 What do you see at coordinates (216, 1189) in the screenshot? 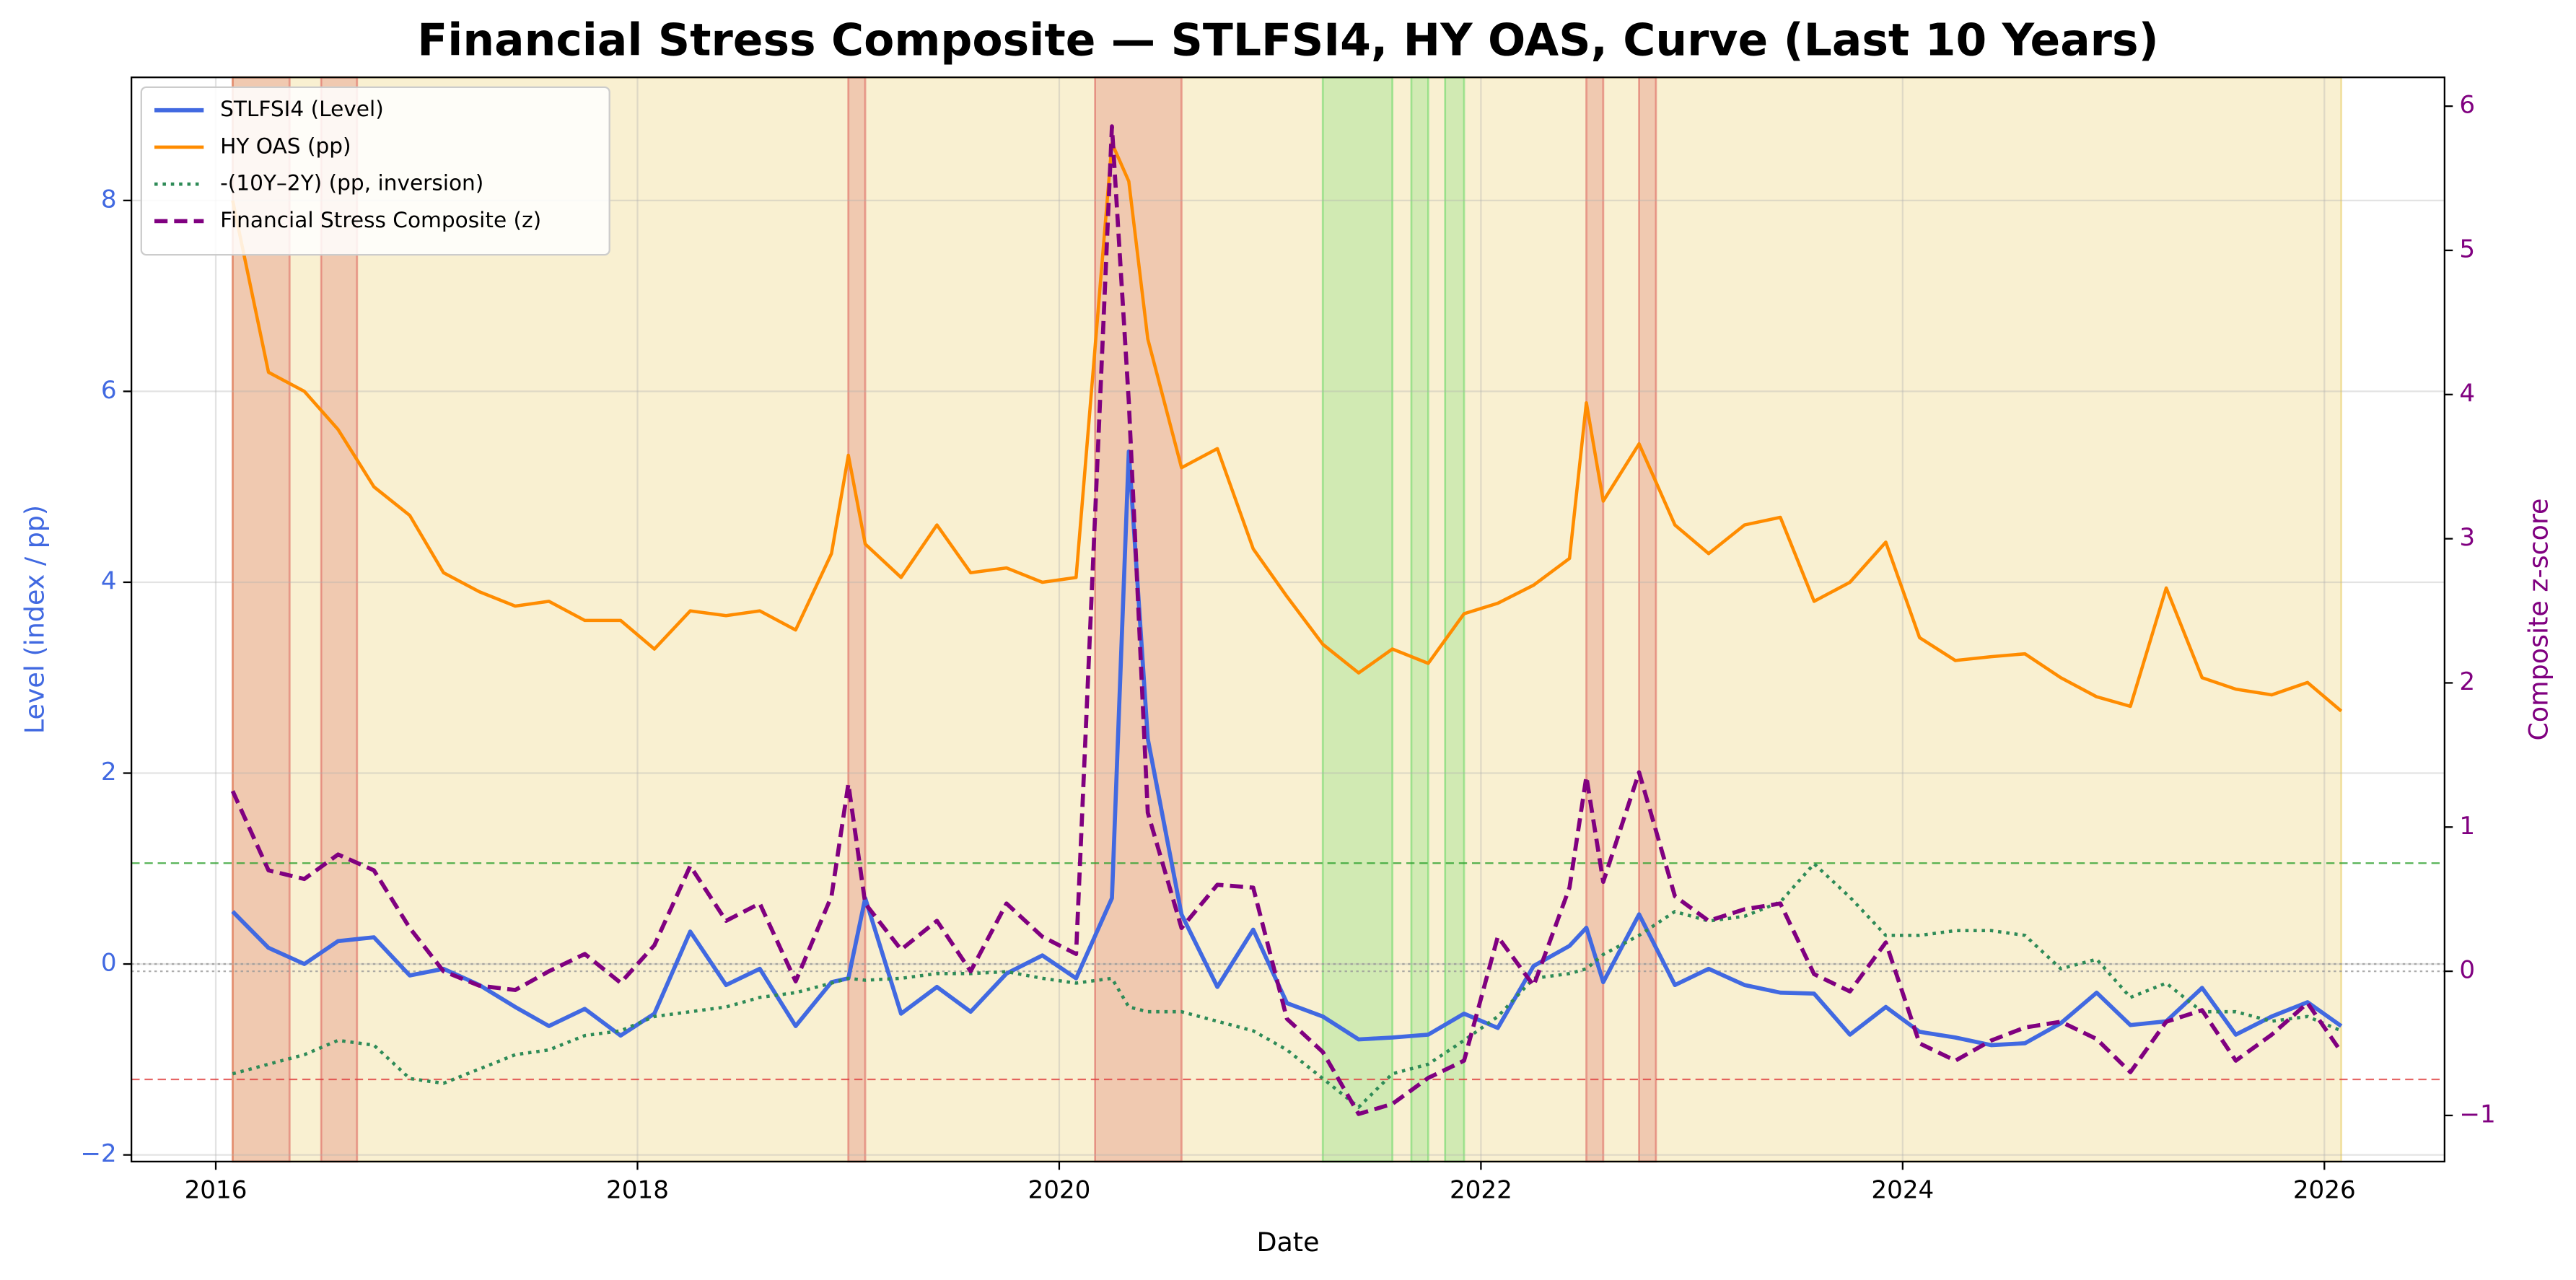
I see `x-tick-label: 2016` at bounding box center [216, 1189].